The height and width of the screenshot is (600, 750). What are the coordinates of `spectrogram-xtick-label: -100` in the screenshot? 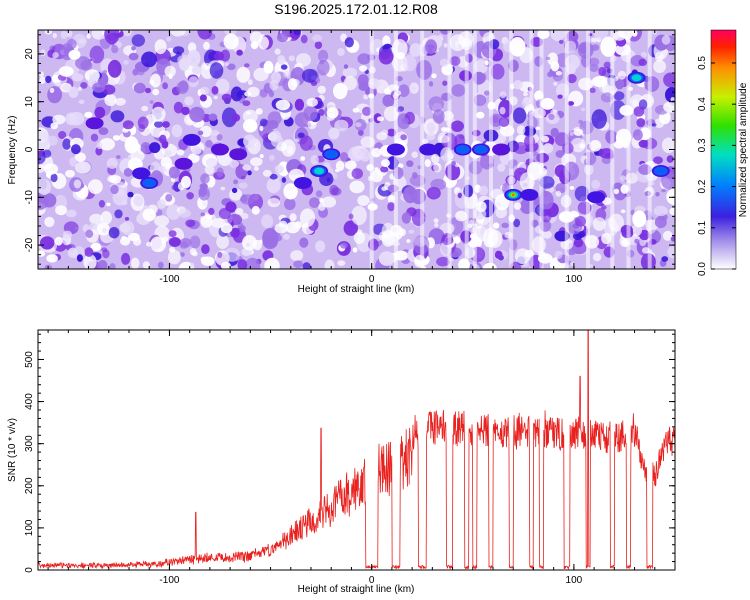 It's located at (169, 279).